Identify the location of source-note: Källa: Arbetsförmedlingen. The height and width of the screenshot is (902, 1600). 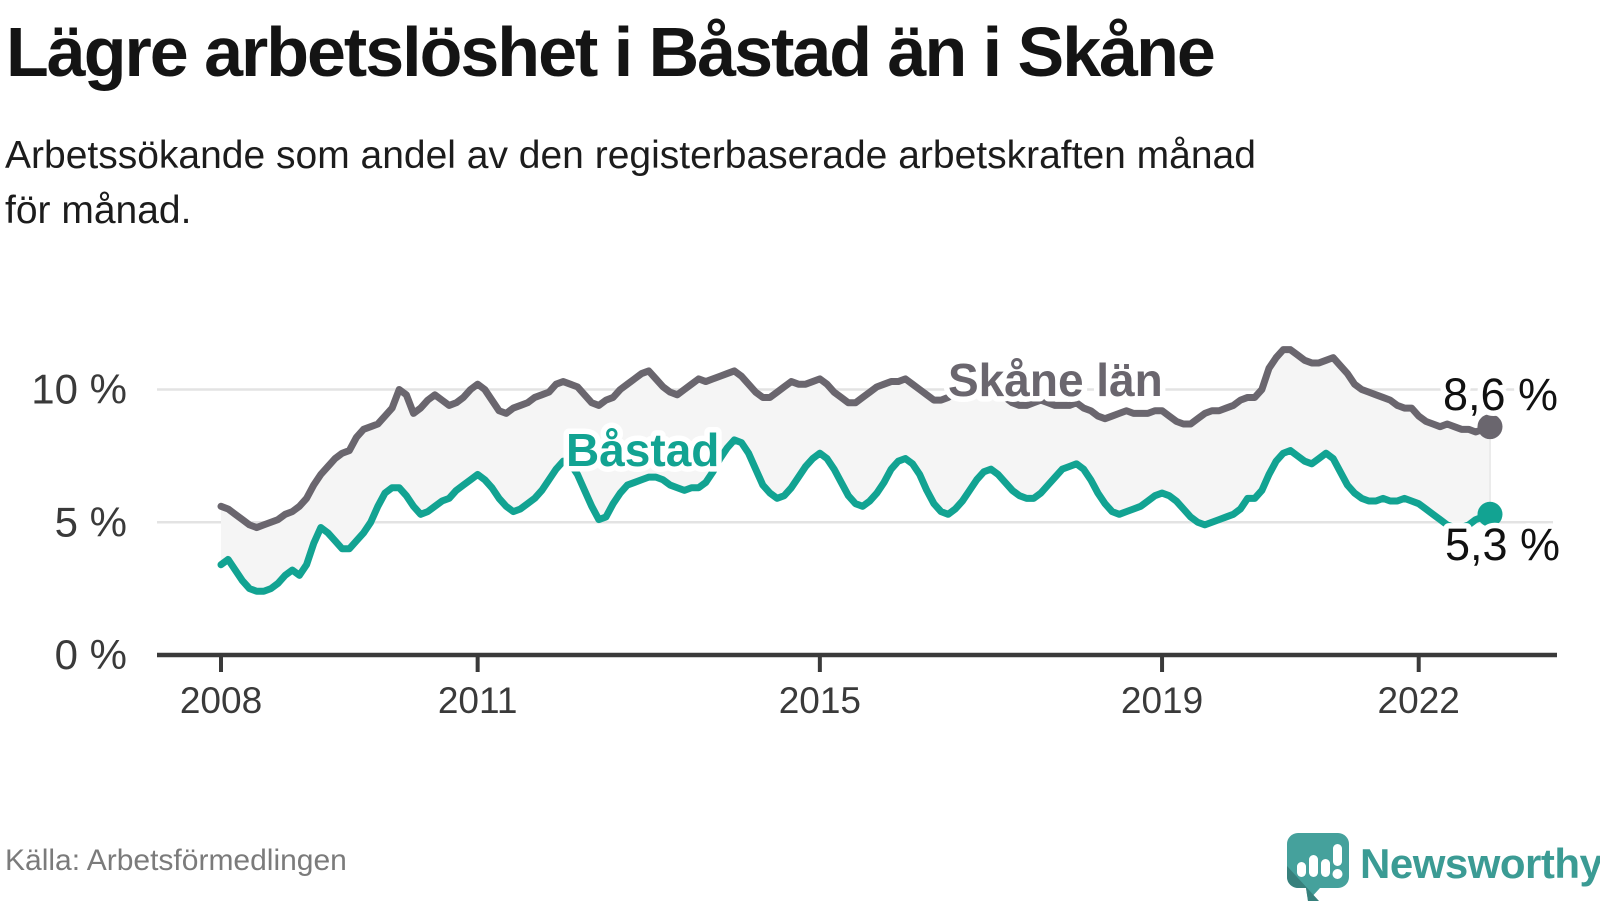
(176, 860).